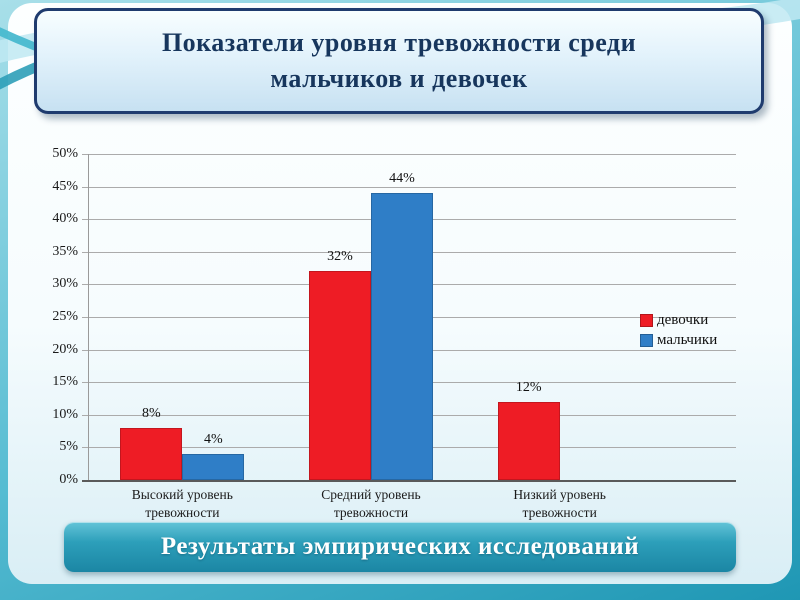  I want to click on bar-group: 8% 4%, so click(182, 443).